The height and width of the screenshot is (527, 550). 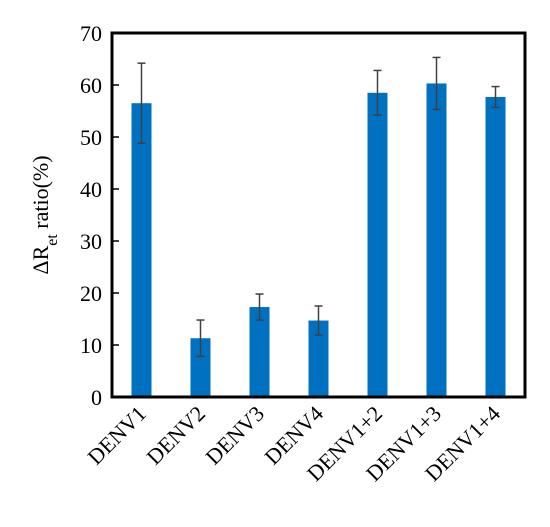 I want to click on y-tick-label: 20, so click(x=91, y=293).